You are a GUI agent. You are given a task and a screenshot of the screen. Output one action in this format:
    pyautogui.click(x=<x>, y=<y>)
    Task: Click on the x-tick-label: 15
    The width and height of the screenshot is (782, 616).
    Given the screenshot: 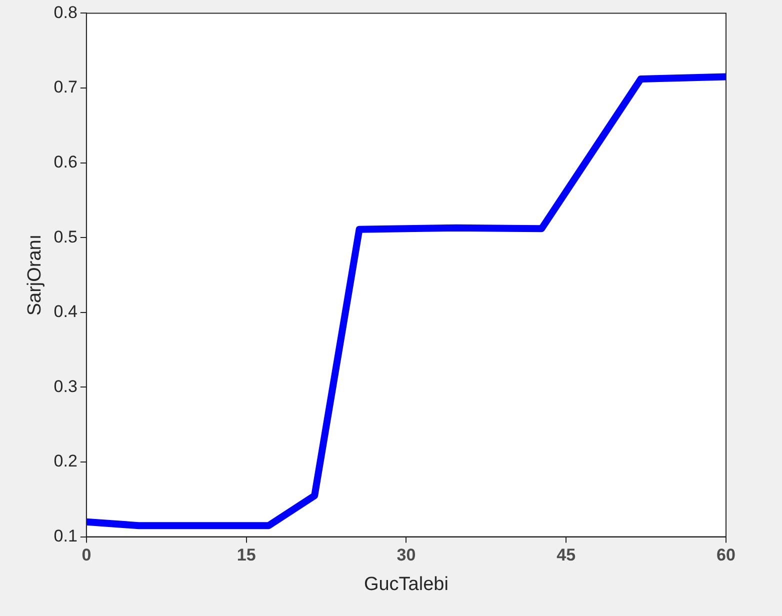 What is the action you would take?
    pyautogui.click(x=246, y=555)
    